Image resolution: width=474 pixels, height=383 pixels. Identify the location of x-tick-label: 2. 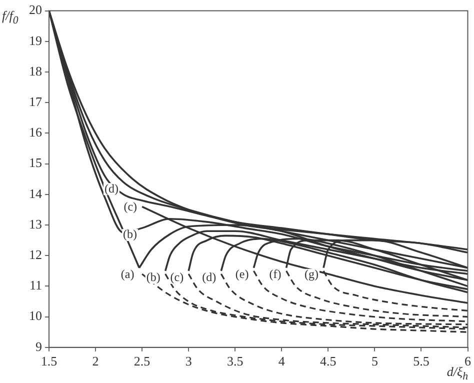
(95, 361).